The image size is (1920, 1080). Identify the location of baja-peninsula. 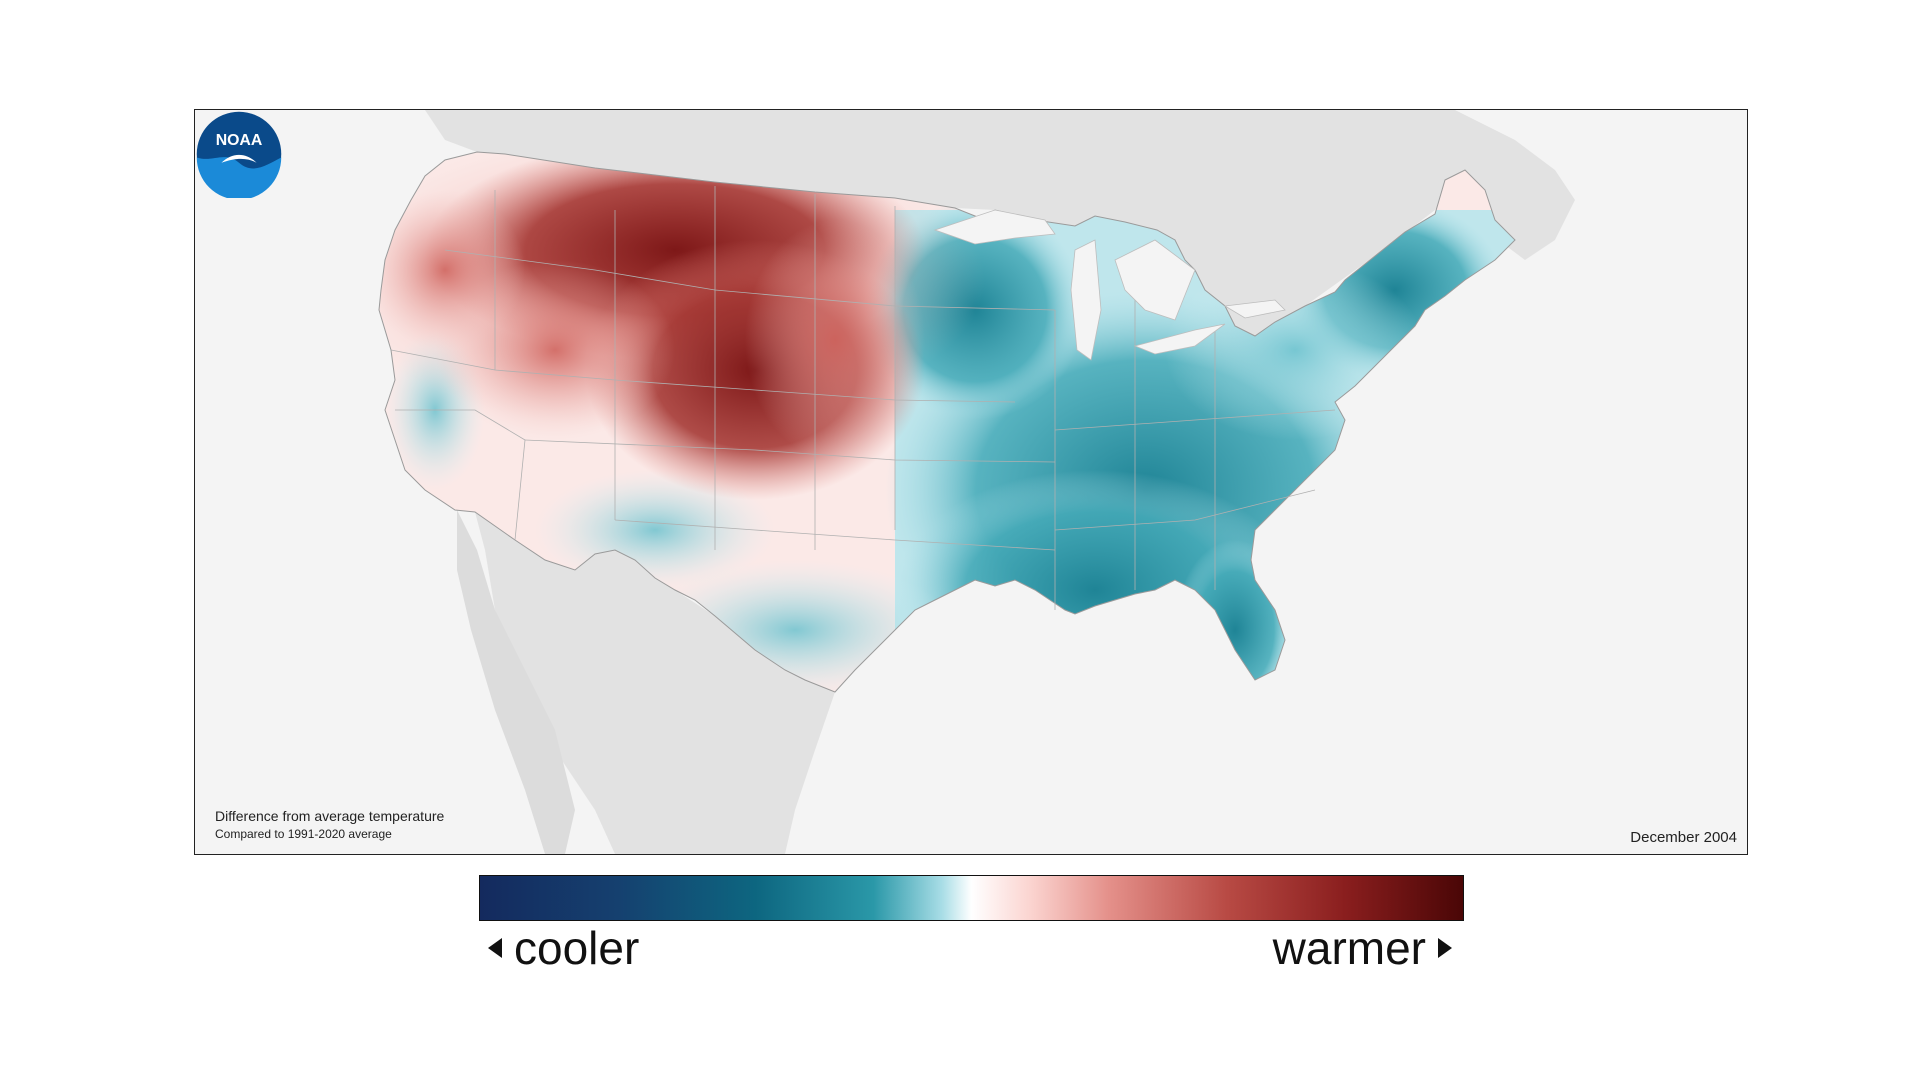
(516, 682).